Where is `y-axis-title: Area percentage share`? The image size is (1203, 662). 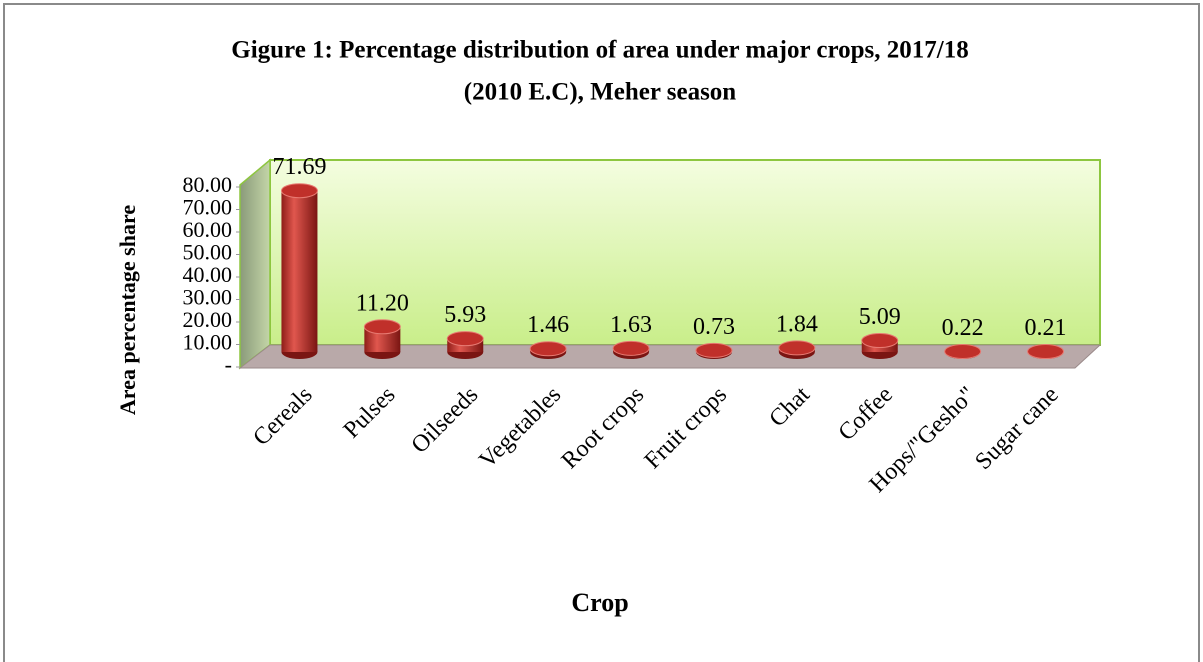 y-axis-title: Area percentage share is located at coordinates (127, 310).